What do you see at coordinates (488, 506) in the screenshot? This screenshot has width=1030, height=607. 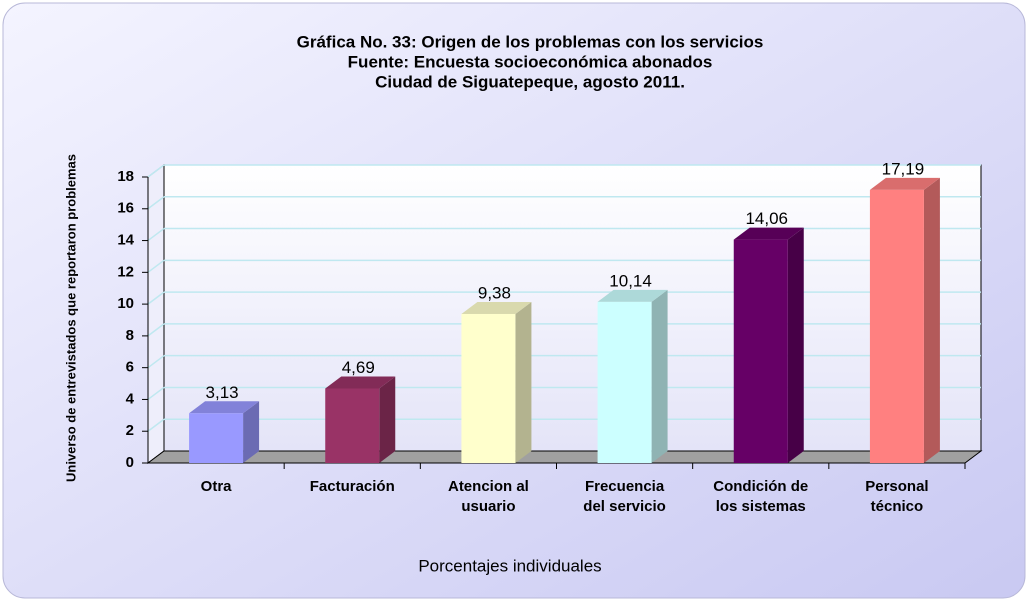 I see `x-tick-label: usuario` at bounding box center [488, 506].